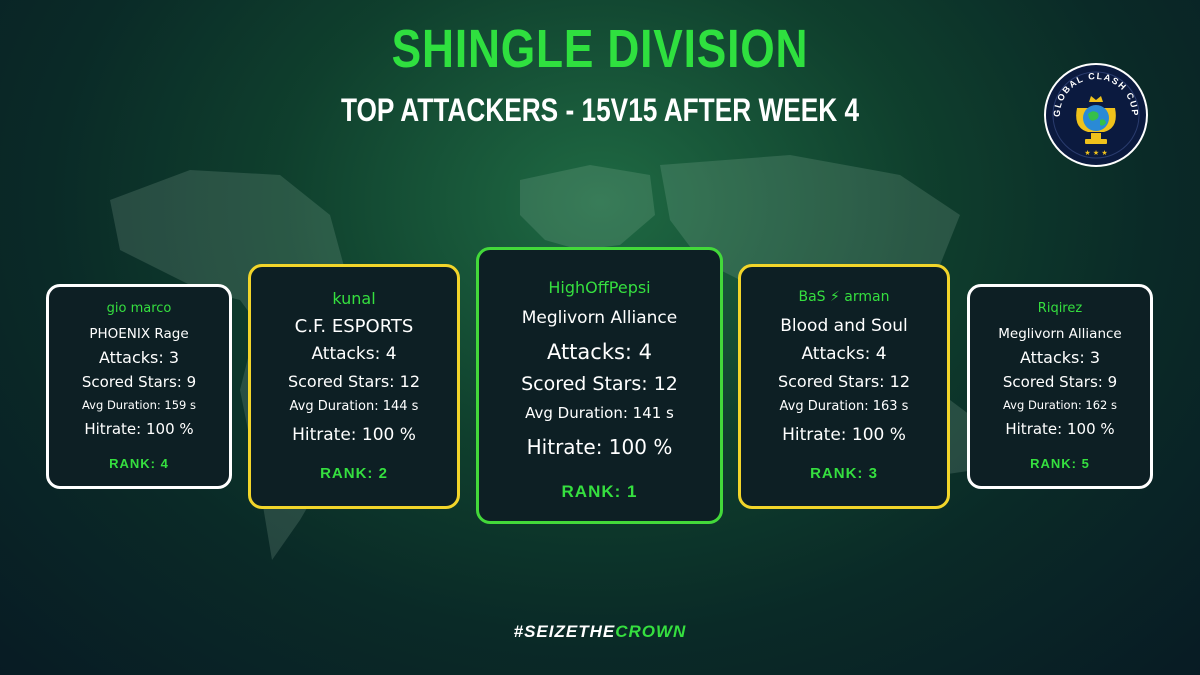  Describe the element at coordinates (139, 405) in the screenshot. I see `duration-stat: Avg Duration: 159 s` at that location.